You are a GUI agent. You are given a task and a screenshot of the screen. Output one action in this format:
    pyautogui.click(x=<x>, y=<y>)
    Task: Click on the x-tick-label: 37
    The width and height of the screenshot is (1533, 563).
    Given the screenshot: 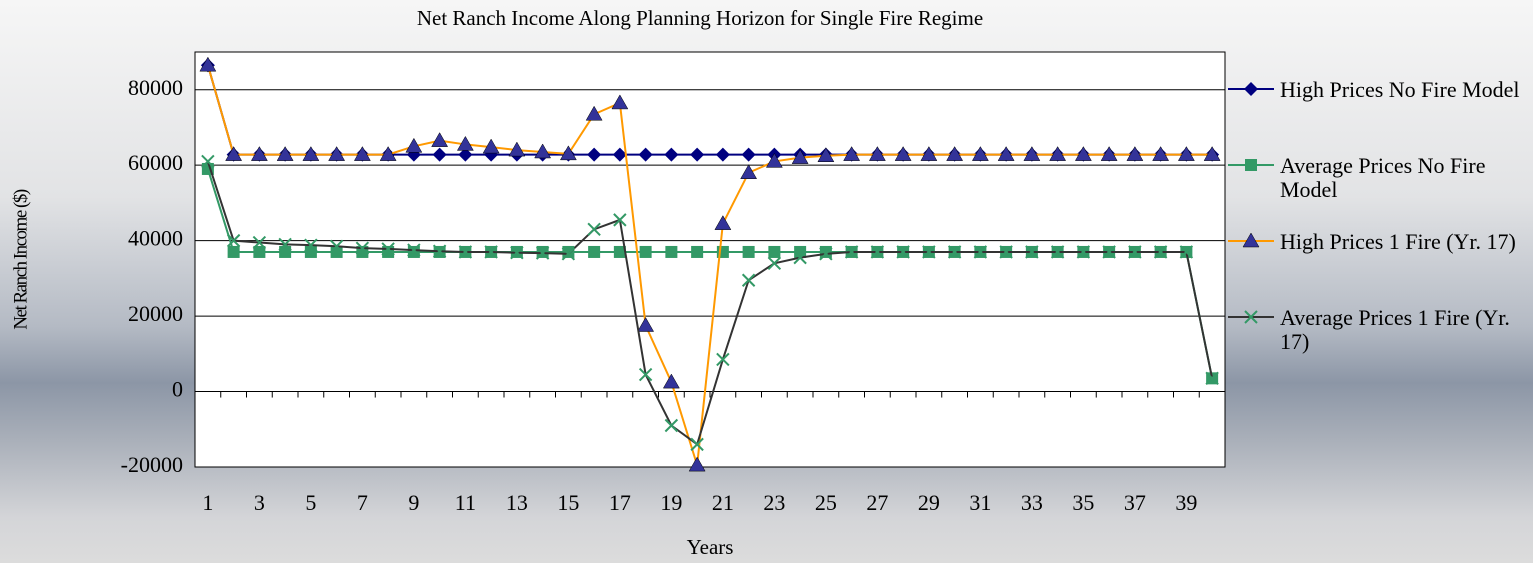 What is the action you would take?
    pyautogui.click(x=1135, y=502)
    